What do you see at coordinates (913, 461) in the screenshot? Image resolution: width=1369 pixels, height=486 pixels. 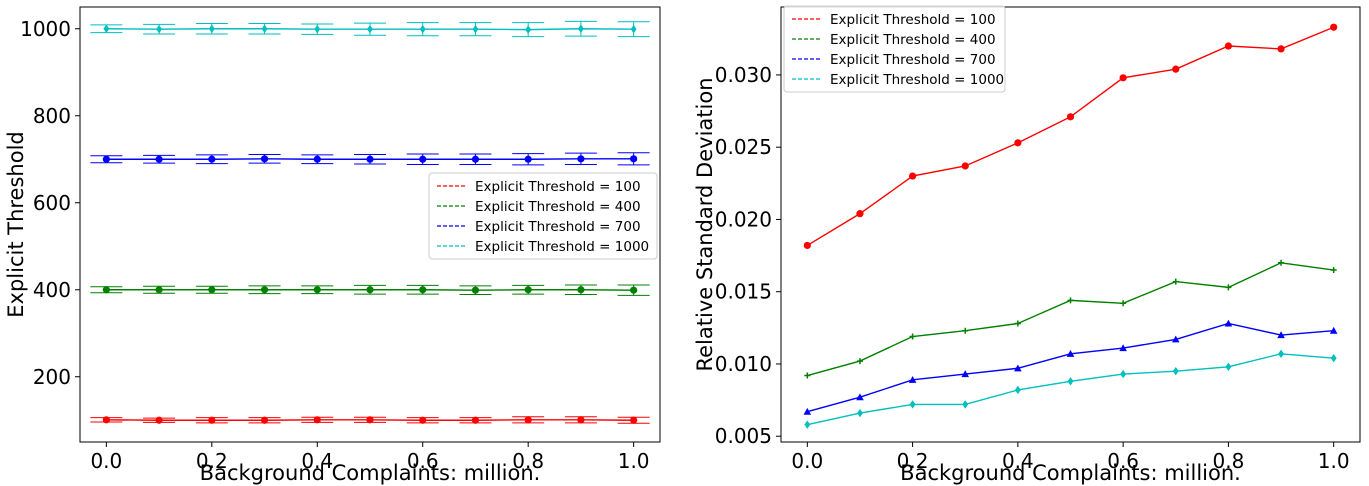 I see `x-tick-label: 0.2` at bounding box center [913, 461].